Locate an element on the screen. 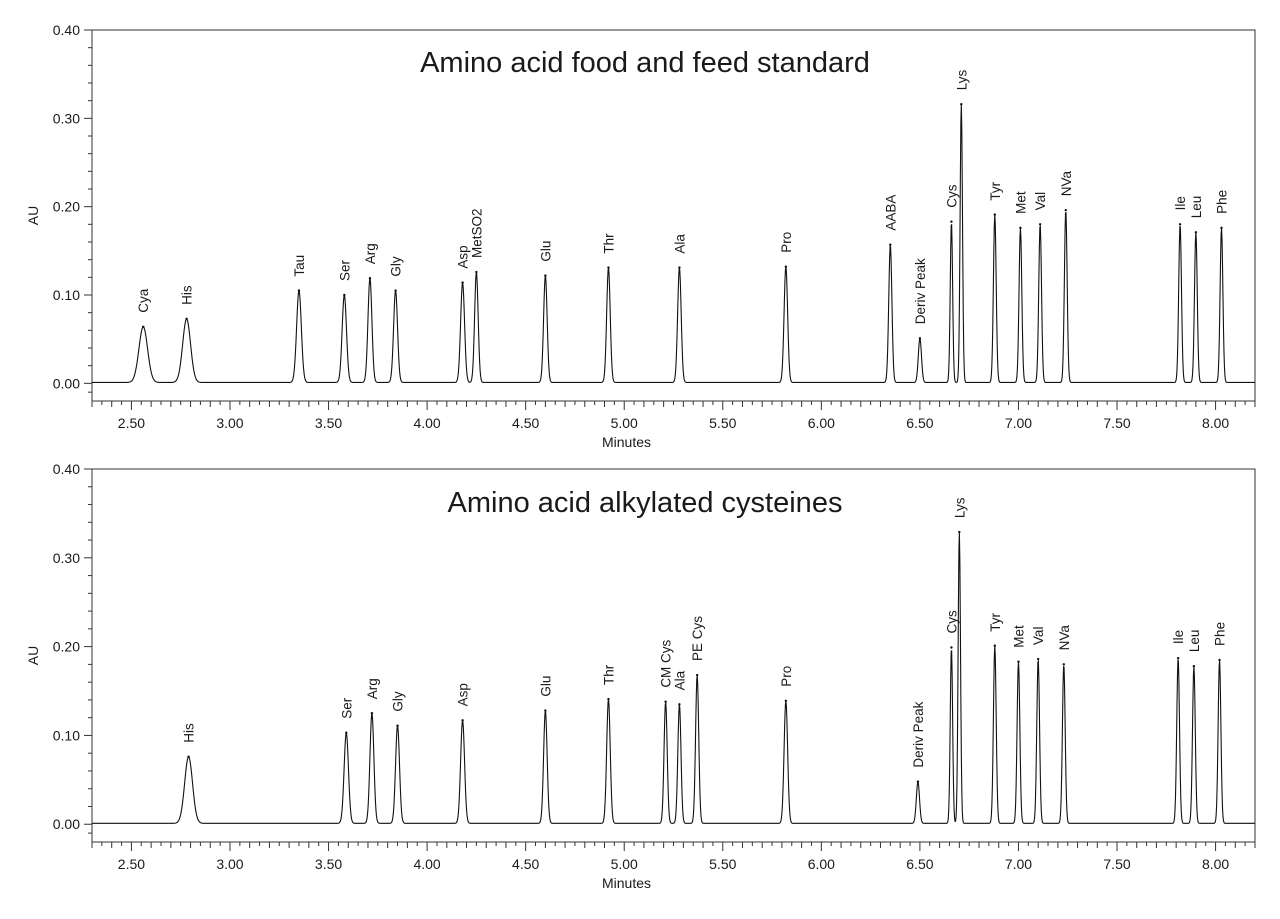 The image size is (1280, 919). x-tick-label: 8.00 is located at coordinates (1215, 423).